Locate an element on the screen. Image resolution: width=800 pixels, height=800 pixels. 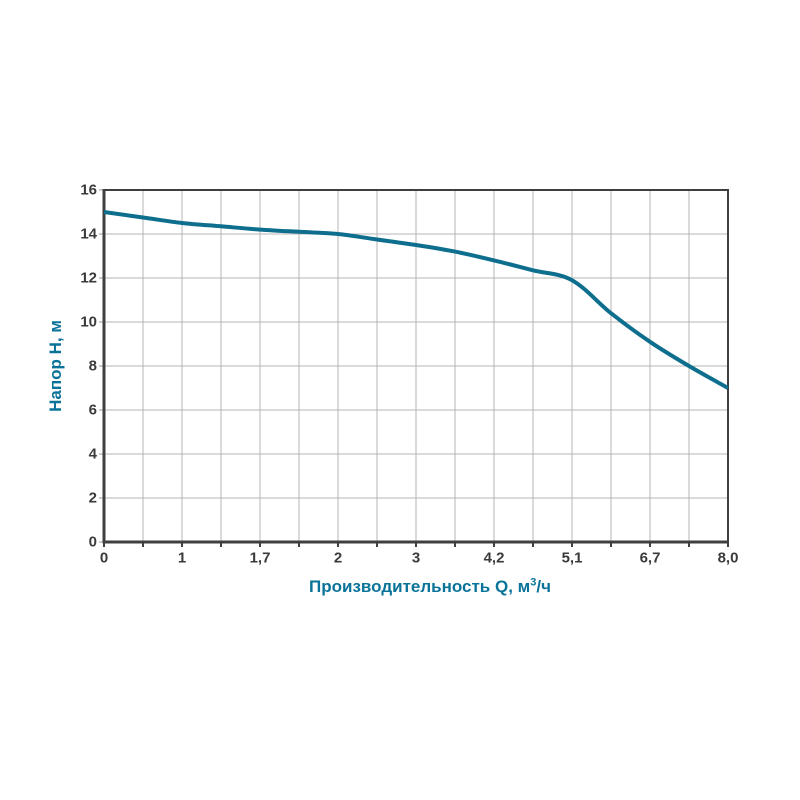
y-tick-label: 0 is located at coordinates (92, 542).